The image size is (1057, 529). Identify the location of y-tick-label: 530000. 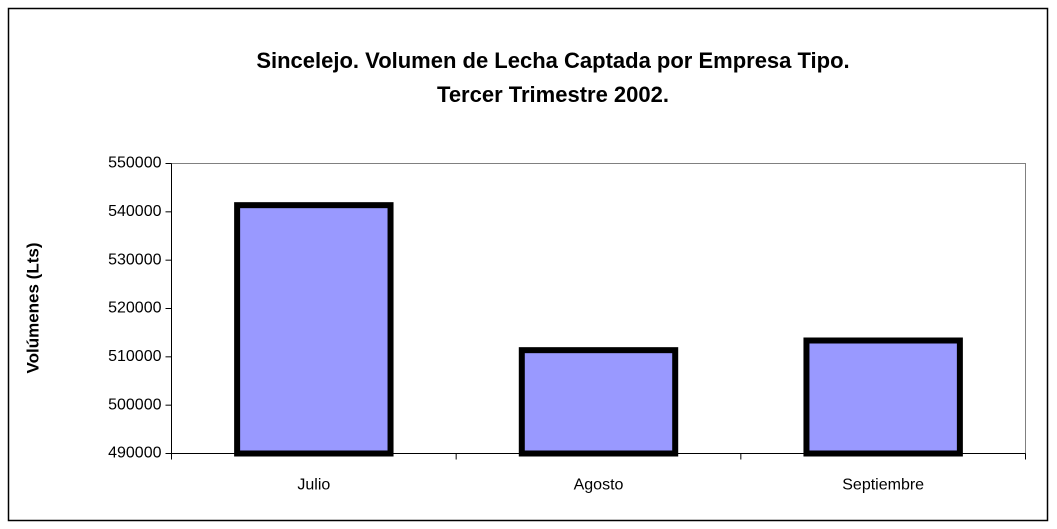
(134, 259).